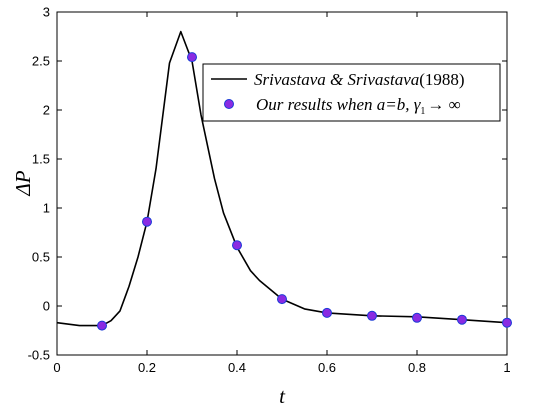 The height and width of the screenshot is (411, 539). Describe the element at coordinates (147, 367) in the screenshot. I see `x-tick-label: 0.2` at that location.